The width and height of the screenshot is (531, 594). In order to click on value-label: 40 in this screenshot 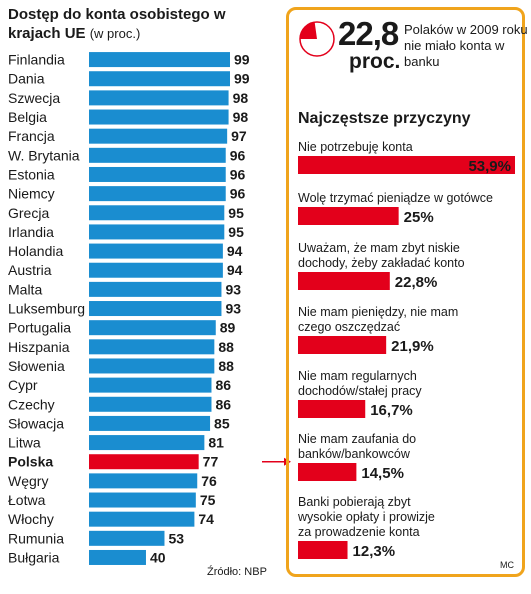, I will do `click(158, 557)`.